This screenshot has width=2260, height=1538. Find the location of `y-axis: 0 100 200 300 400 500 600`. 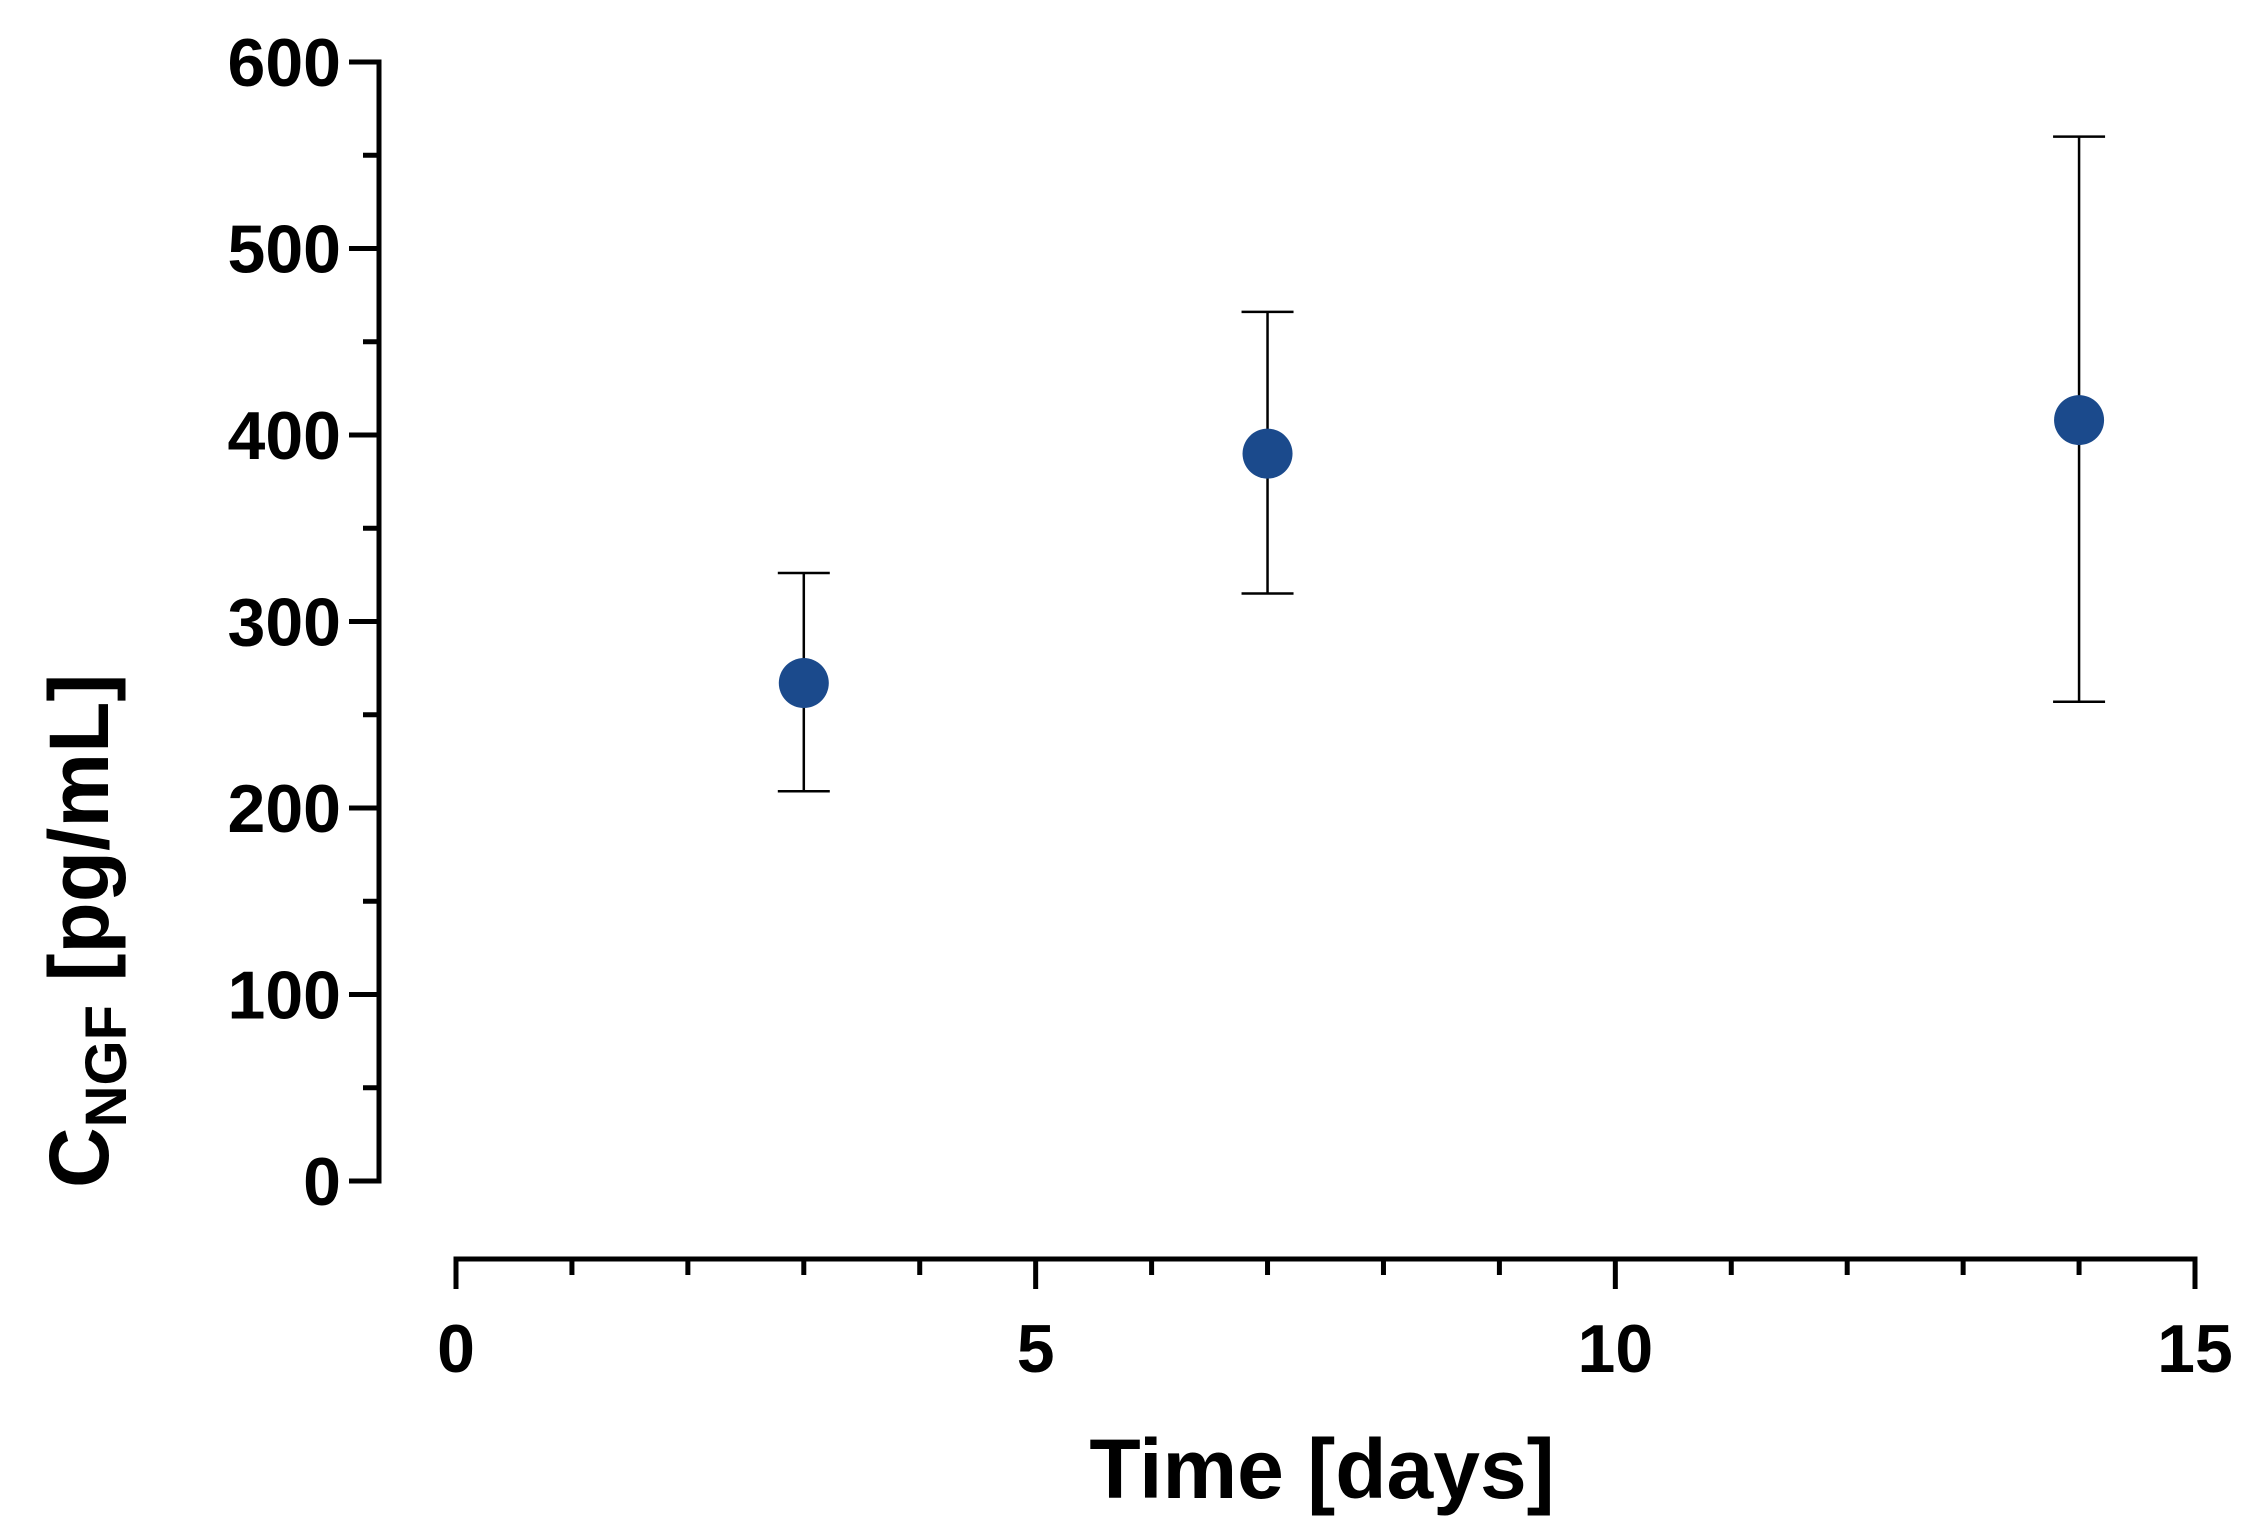

y-axis: 0 100 200 300 400 500 600 is located at coordinates (305, 622).